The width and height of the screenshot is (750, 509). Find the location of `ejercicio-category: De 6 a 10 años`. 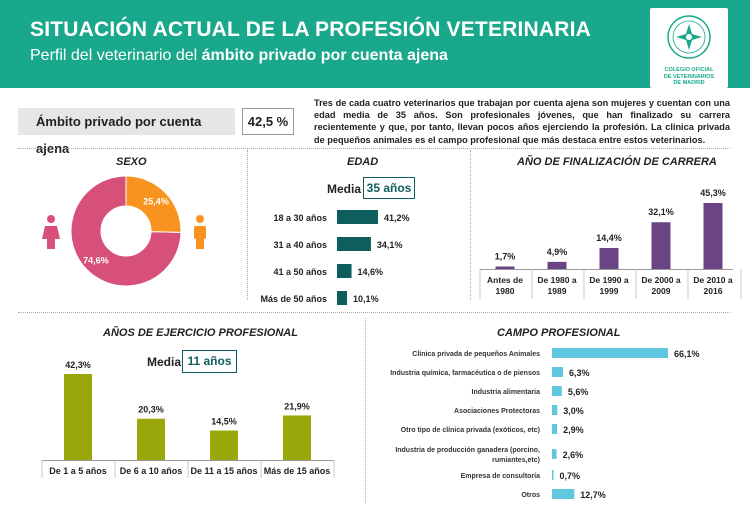

ejercicio-category: De 6 a 10 años is located at coordinates (151, 471).